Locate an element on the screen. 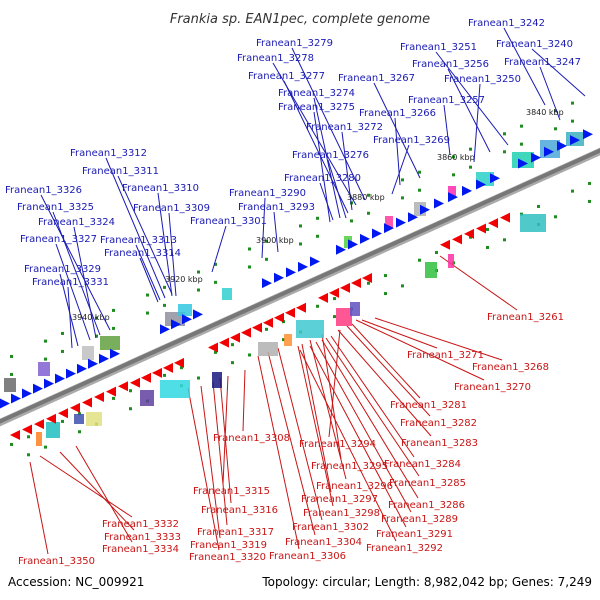 This screenshot has width=600, height=600. forward-gene-label: Franean1_3267 is located at coordinates (376, 78).